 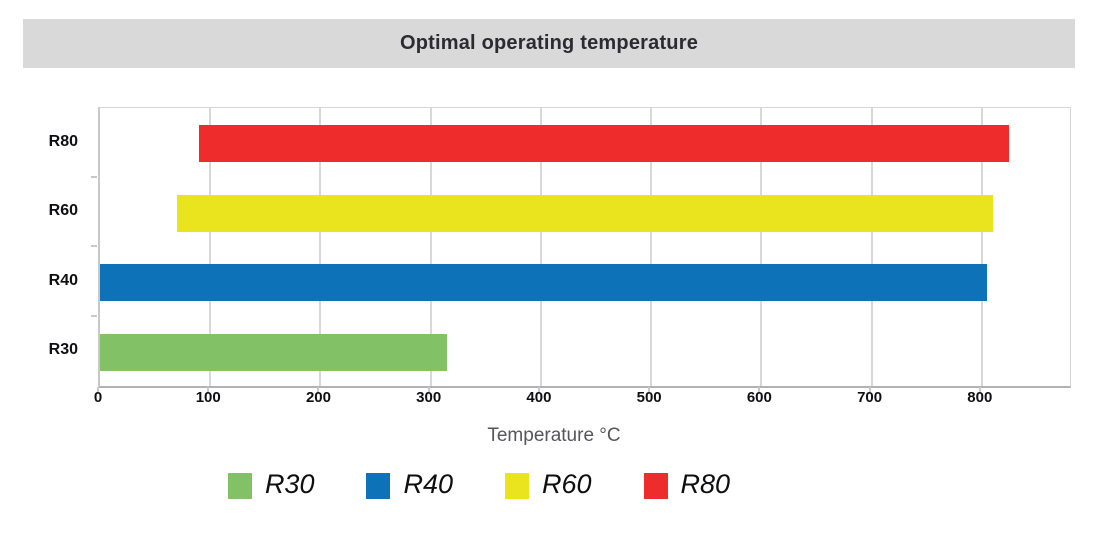 I want to click on bar-r40, so click(x=544, y=283).